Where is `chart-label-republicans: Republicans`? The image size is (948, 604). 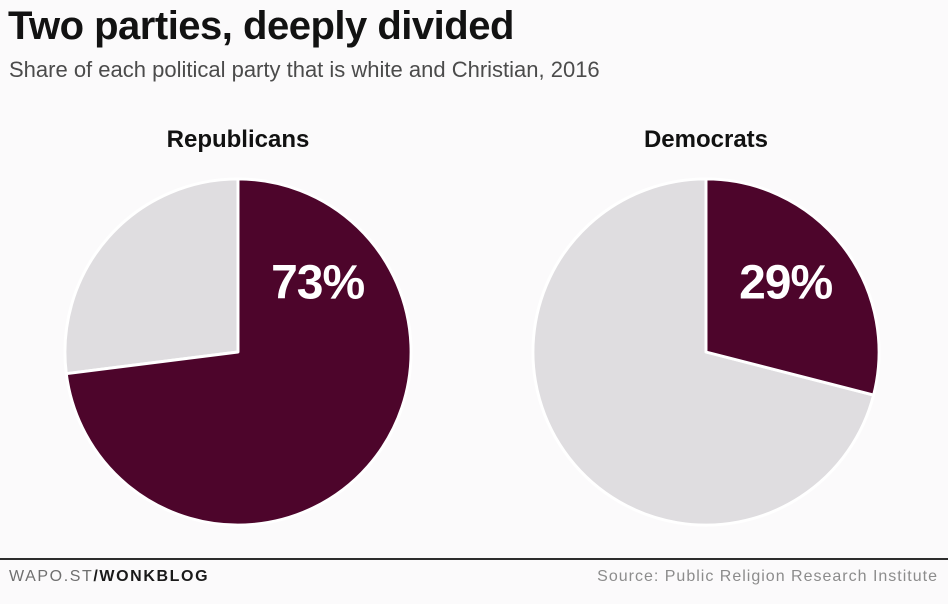 chart-label-republicans: Republicans is located at coordinates (238, 139).